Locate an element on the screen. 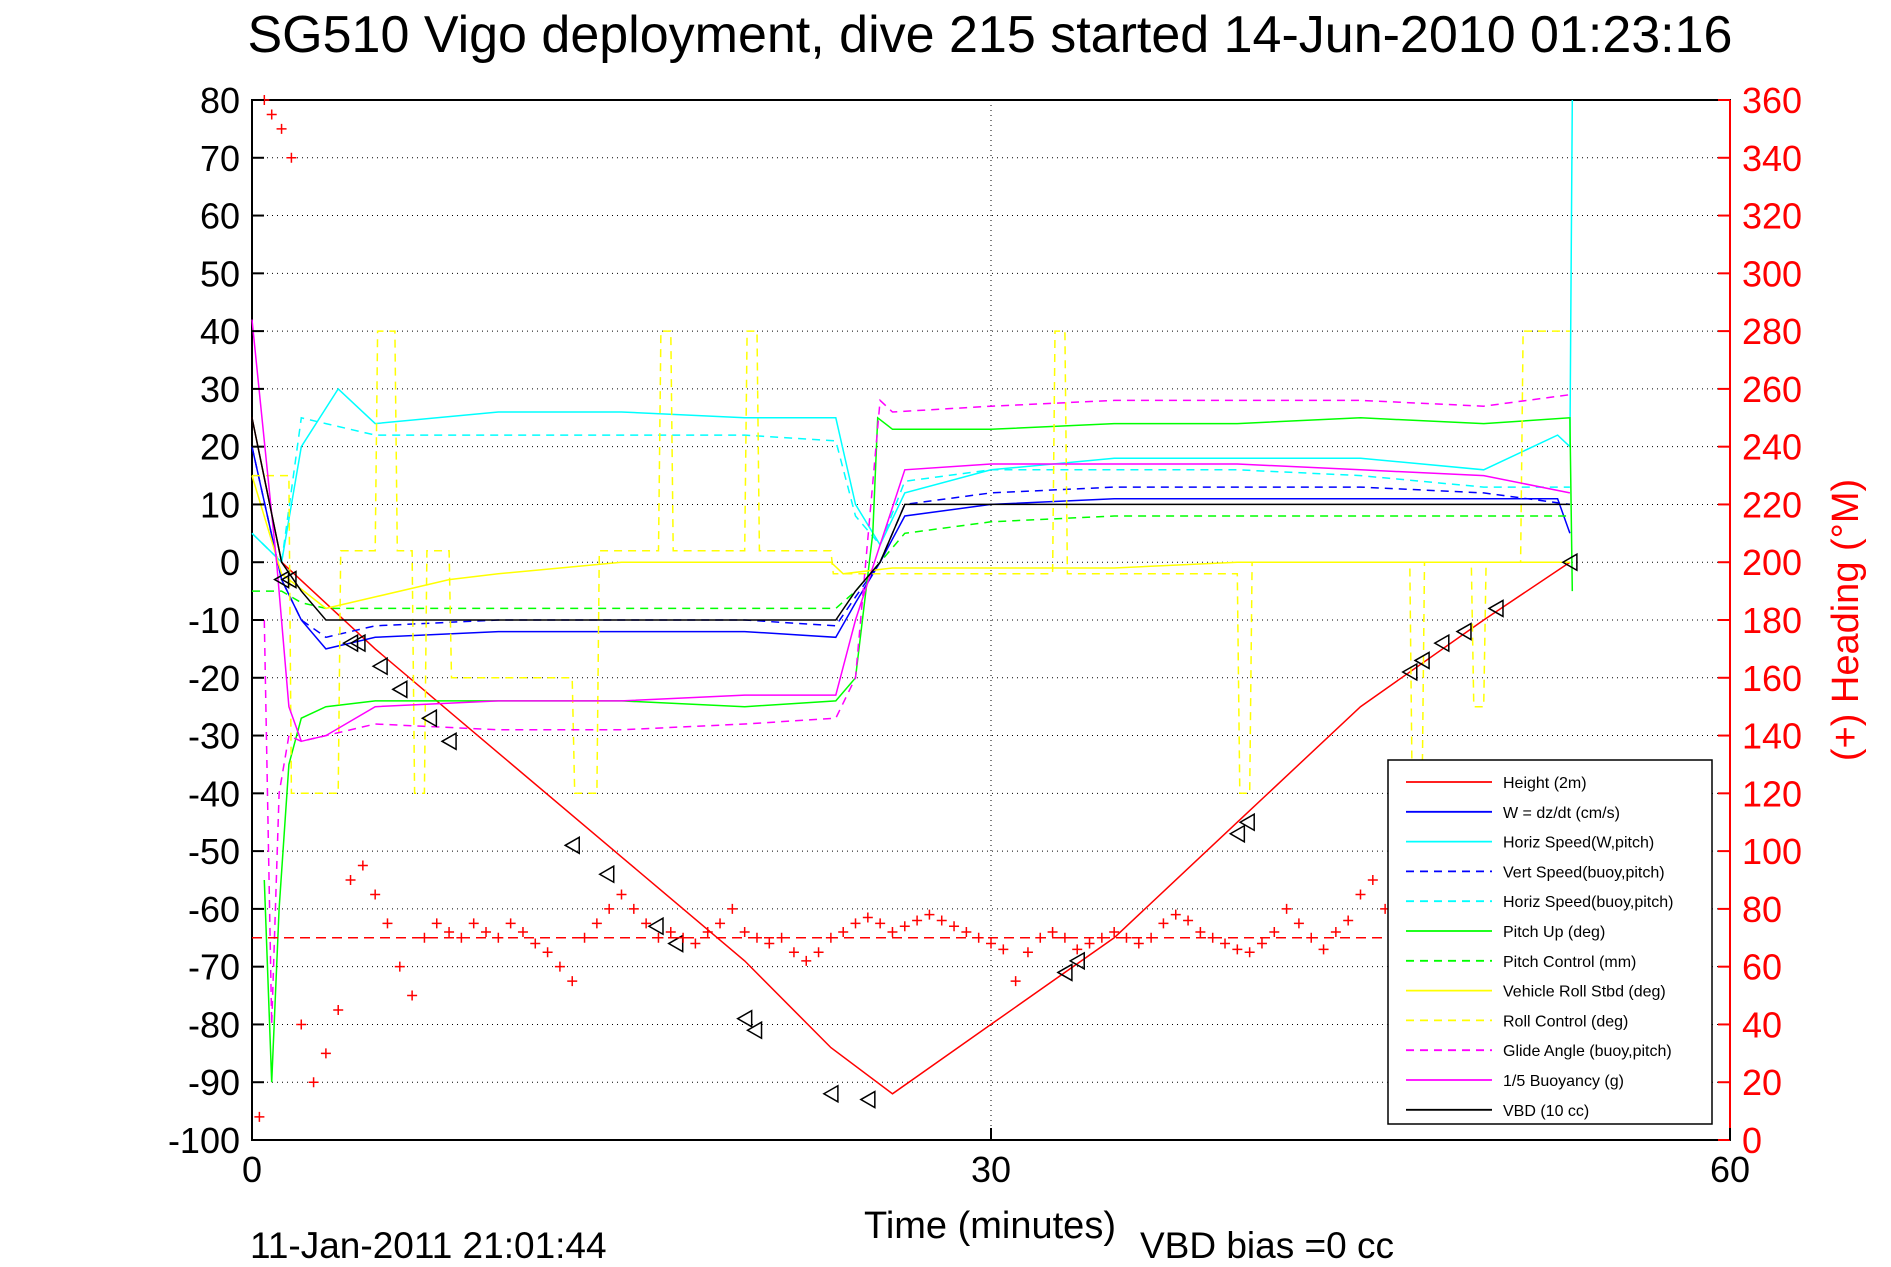 The image size is (1891, 1267). left-tick-label: 10 is located at coordinates (220, 504).